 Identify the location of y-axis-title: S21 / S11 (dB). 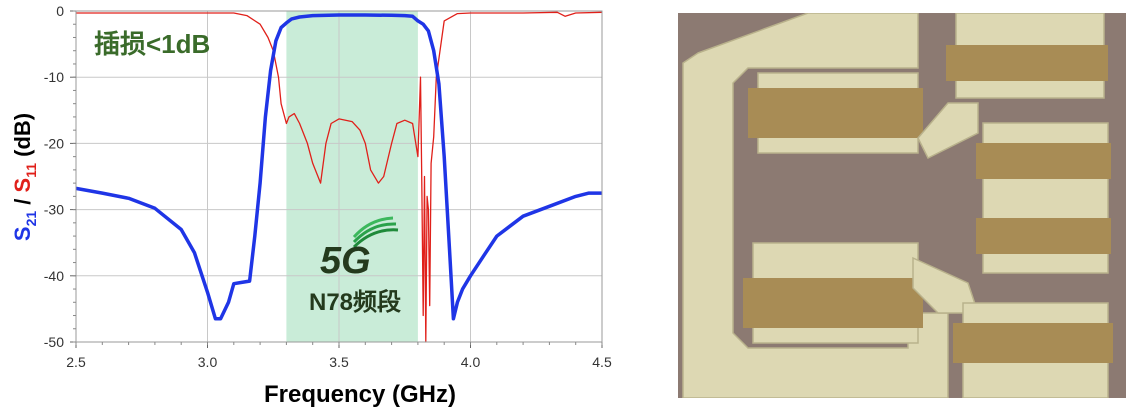
(24, 177).